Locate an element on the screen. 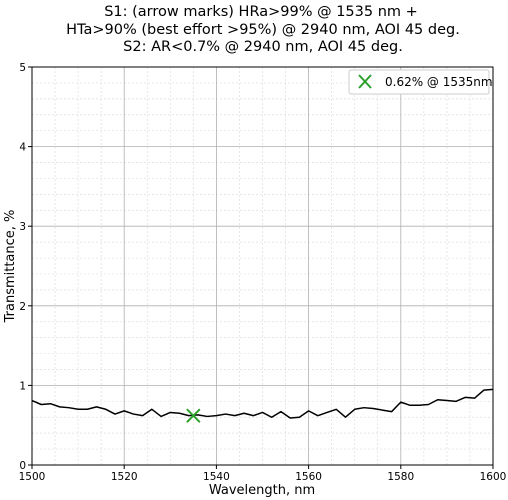  series-layer is located at coordinates (262, 403).